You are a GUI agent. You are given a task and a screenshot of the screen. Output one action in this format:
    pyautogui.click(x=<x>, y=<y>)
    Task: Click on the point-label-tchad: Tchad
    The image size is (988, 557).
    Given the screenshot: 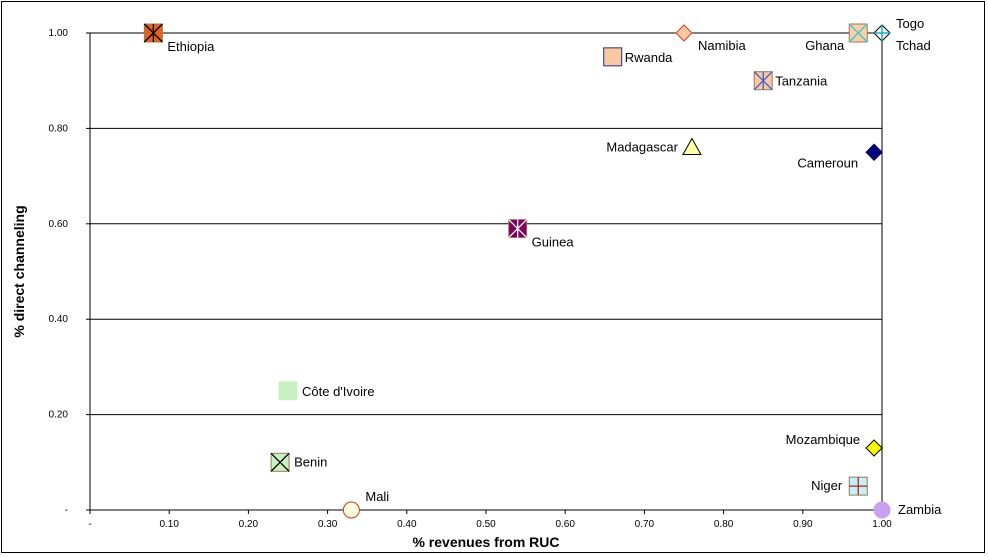 What is the action you would take?
    pyautogui.click(x=913, y=45)
    